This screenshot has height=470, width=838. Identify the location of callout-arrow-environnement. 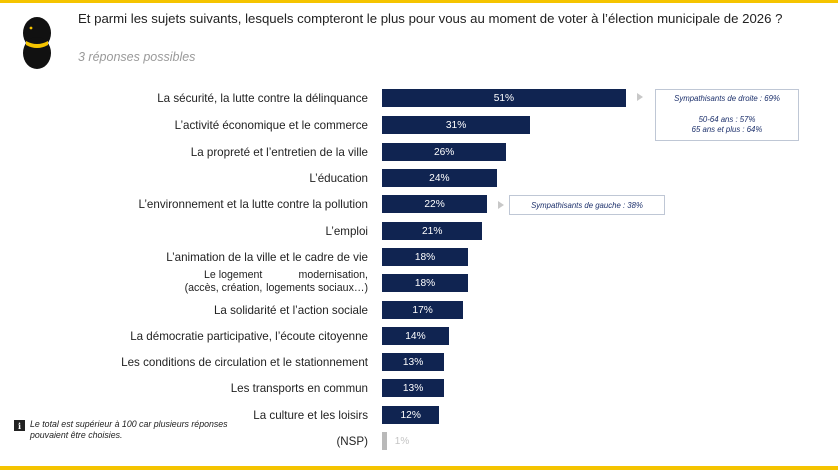
(501, 205).